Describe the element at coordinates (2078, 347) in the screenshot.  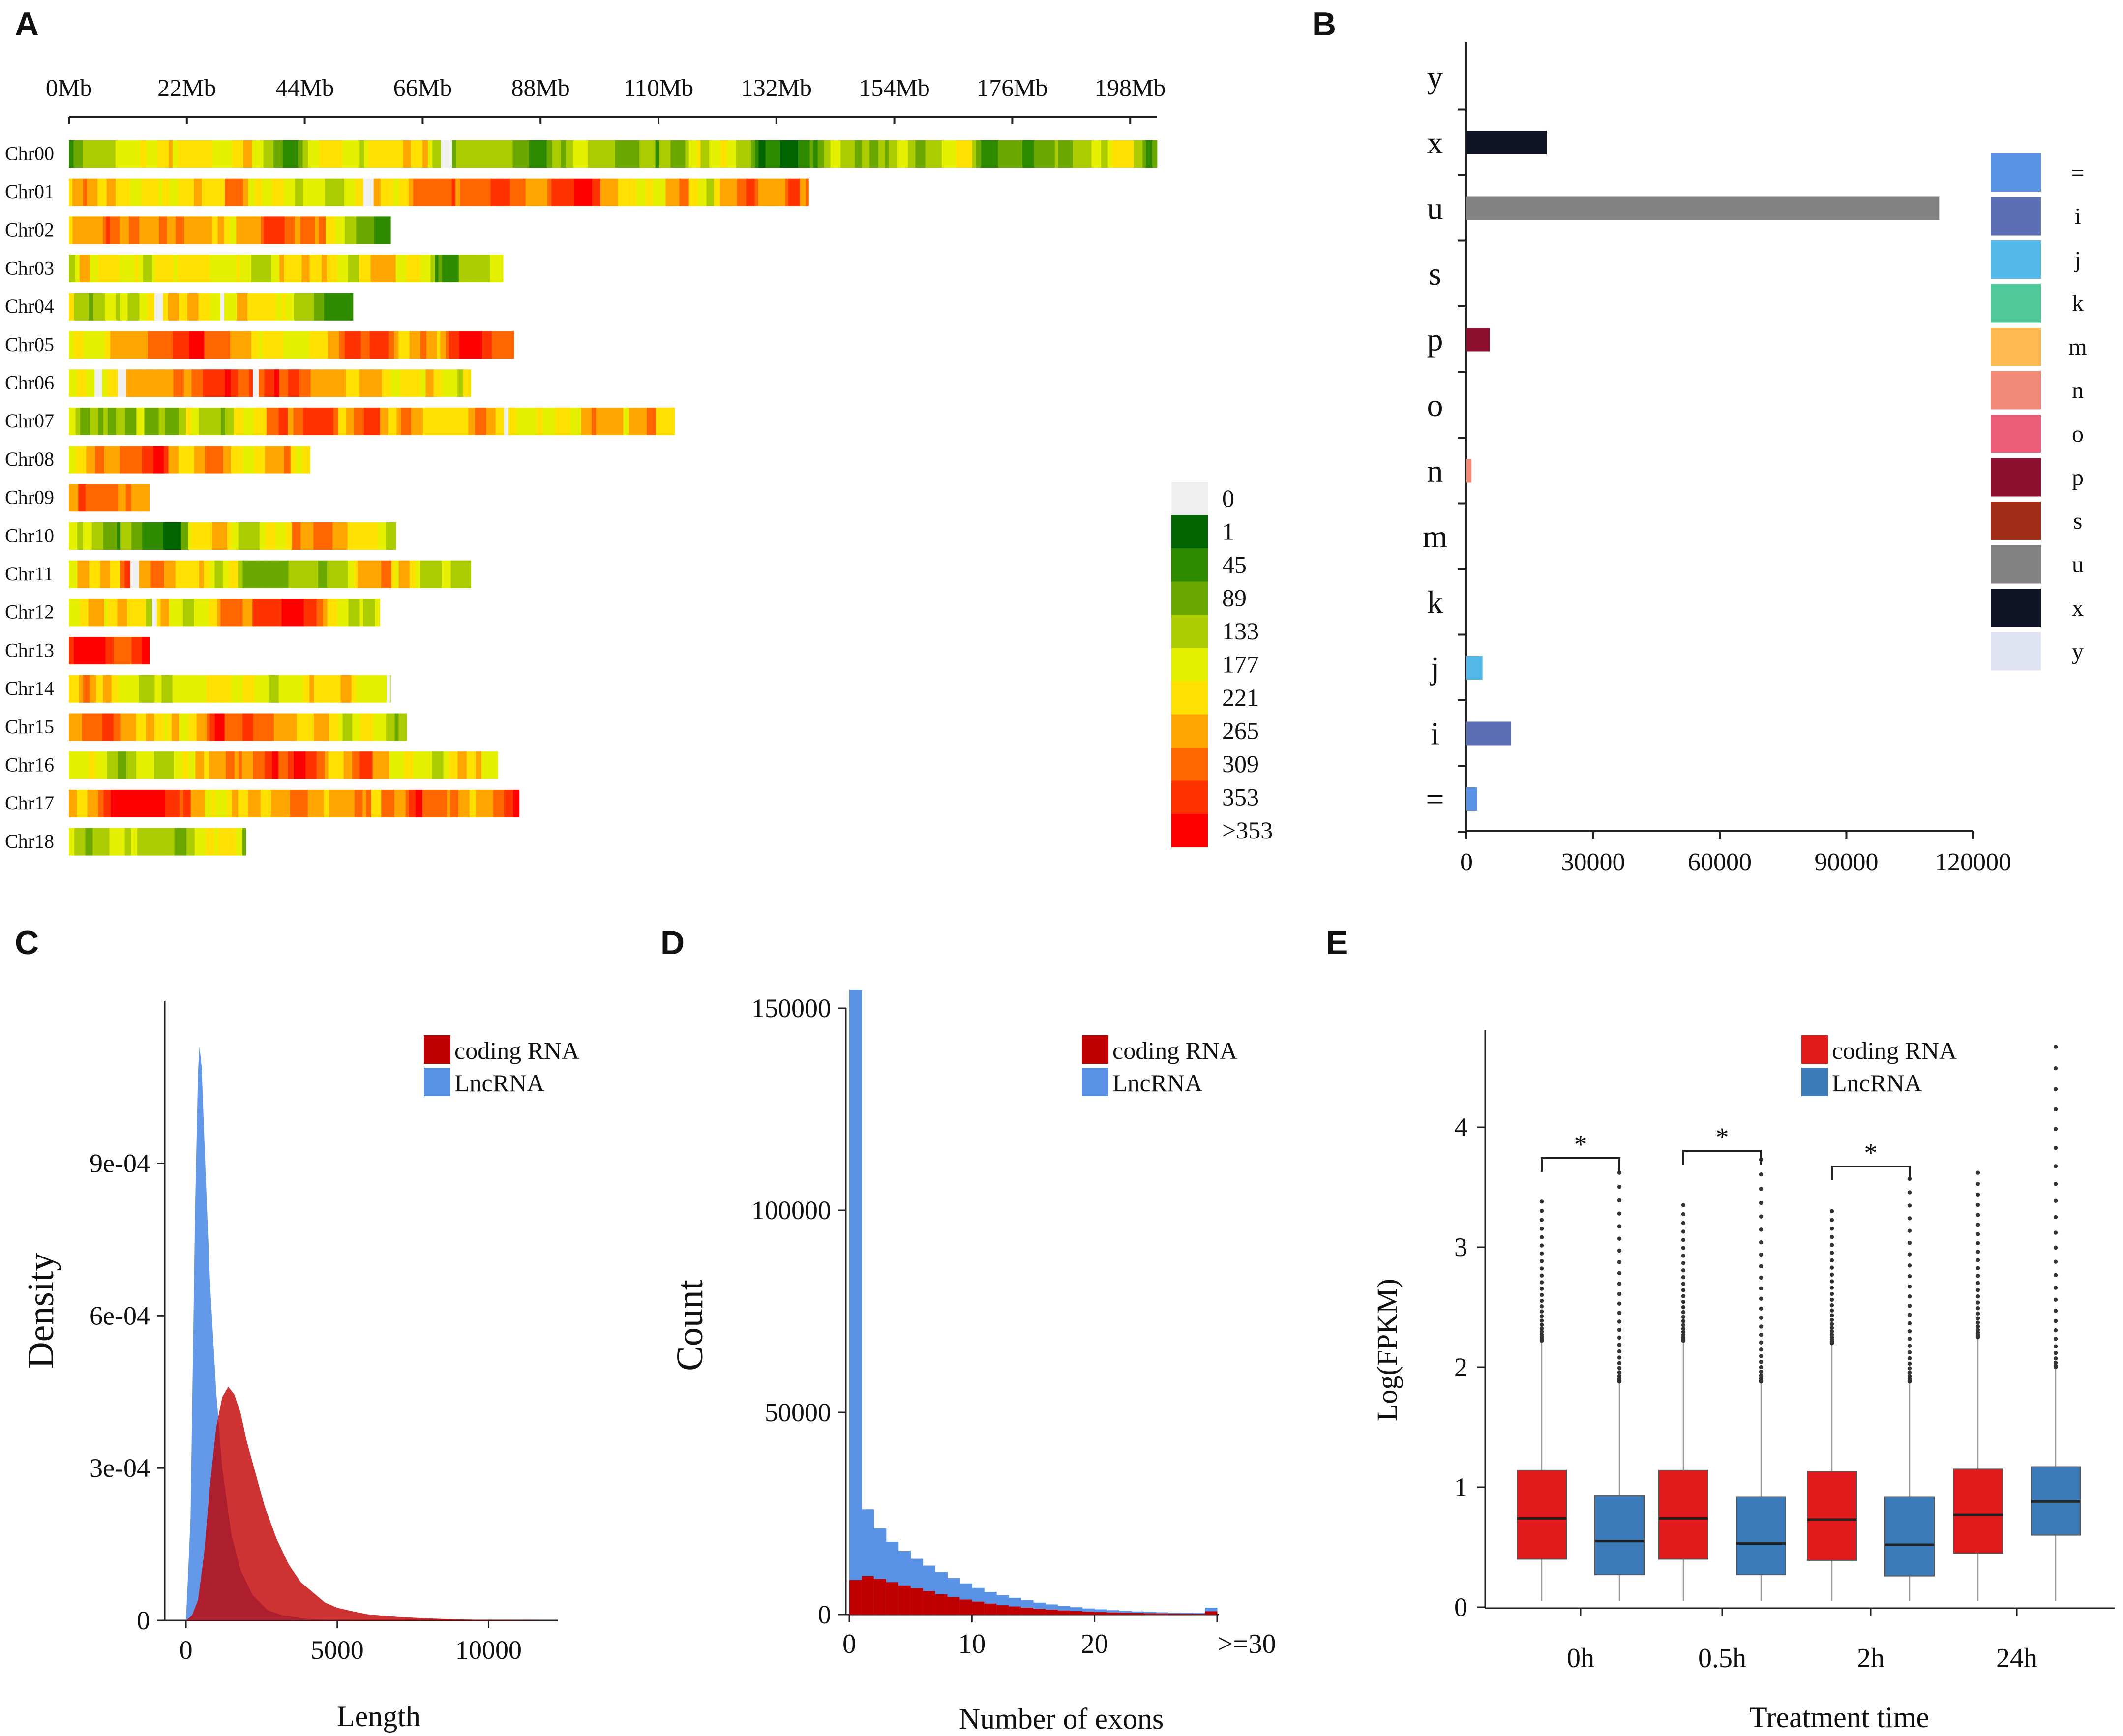
I see `panel-b-legend-label: m` at that location.